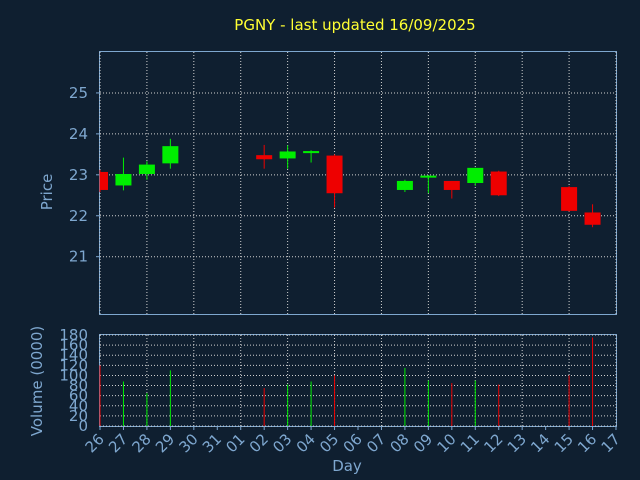 This screenshot has width=640, height=480. I want to click on x-tick-label: 13, so click(517, 443).